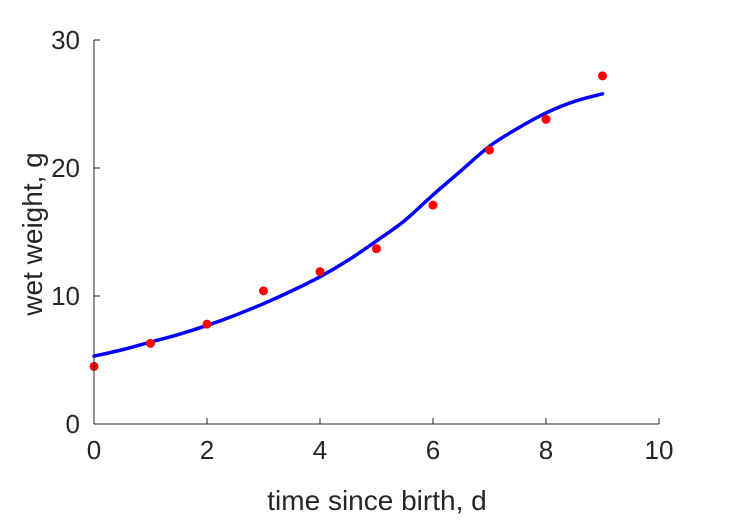  Describe the element at coordinates (94, 450) in the screenshot. I see `x-tick-label: 0` at that location.